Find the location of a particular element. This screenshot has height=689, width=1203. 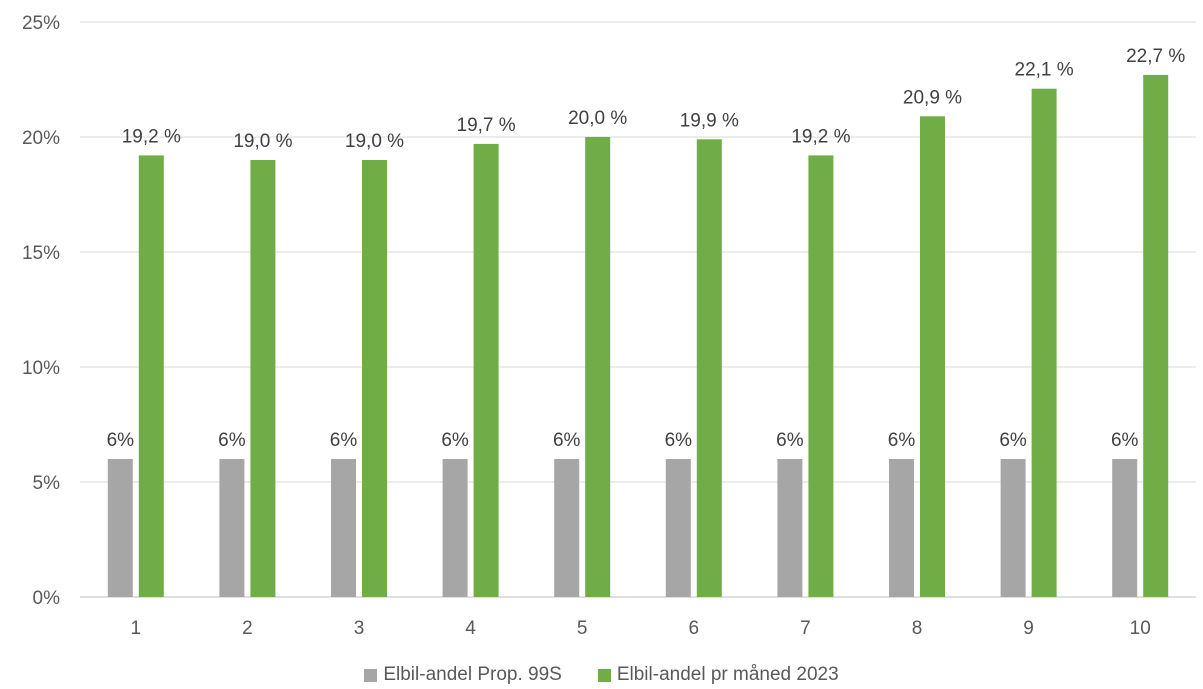

y-tick-label: 5% is located at coordinates (47, 483).